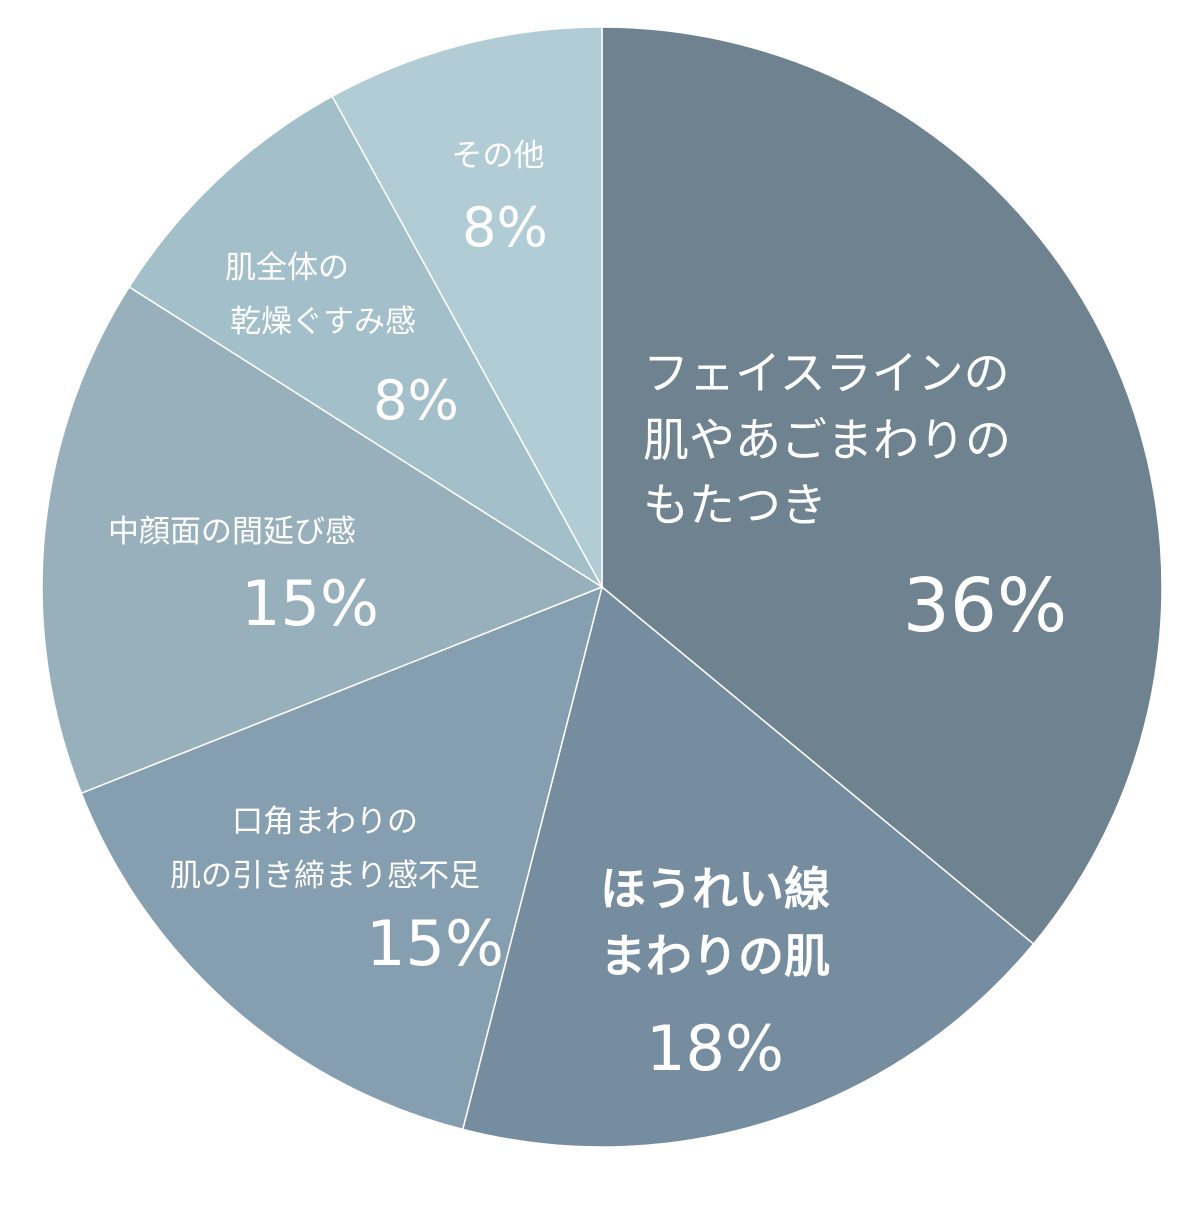 This screenshot has height=1205, width=1200. I want to click on slice-3-value-label: 15%, so click(435, 943).